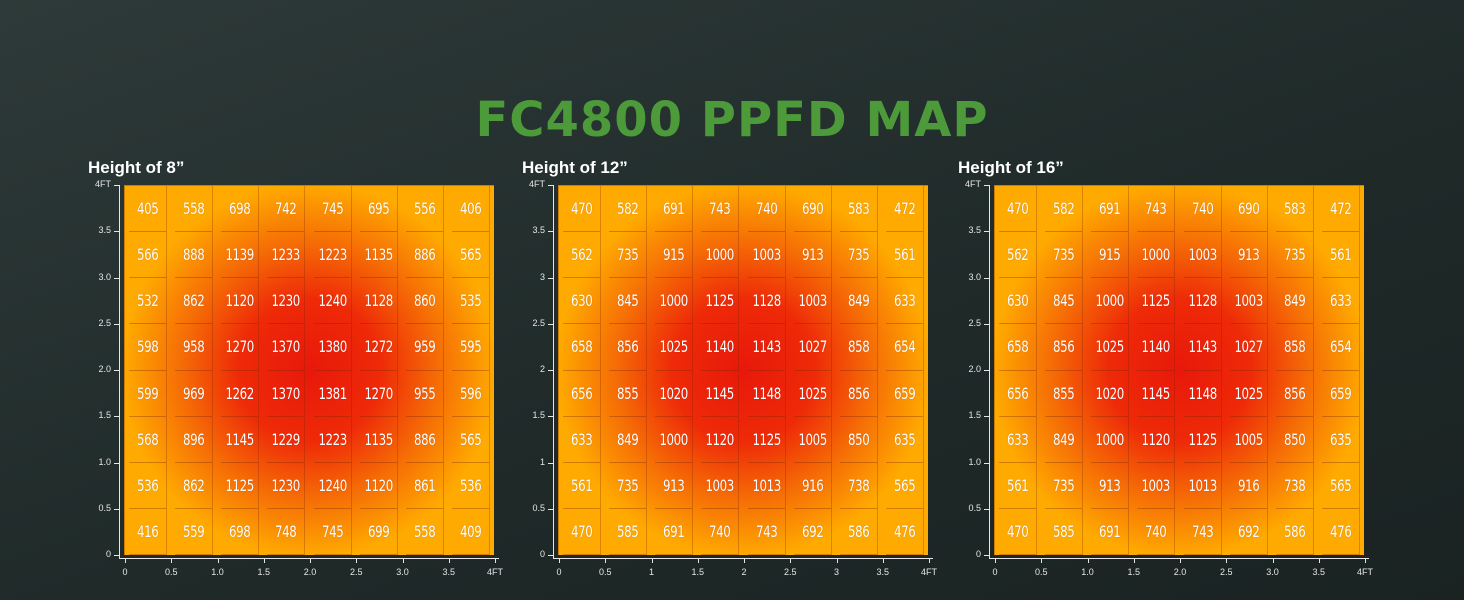 The height and width of the screenshot is (600, 1464). I want to click on ppfd-cell: 855, so click(1064, 393).